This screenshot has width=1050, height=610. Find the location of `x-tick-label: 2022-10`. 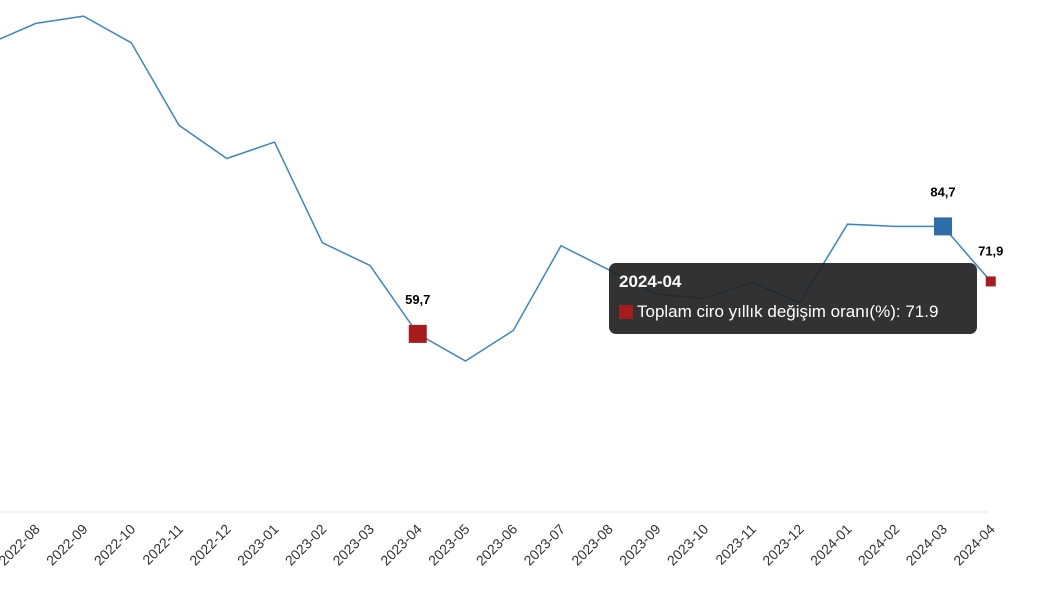

x-tick-label: 2022-10 is located at coordinates (115, 545).